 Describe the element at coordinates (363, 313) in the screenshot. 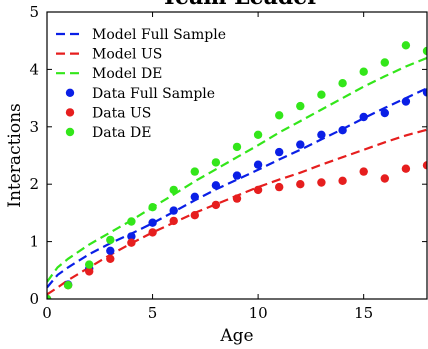

I see `x-tick-label: 15` at that location.